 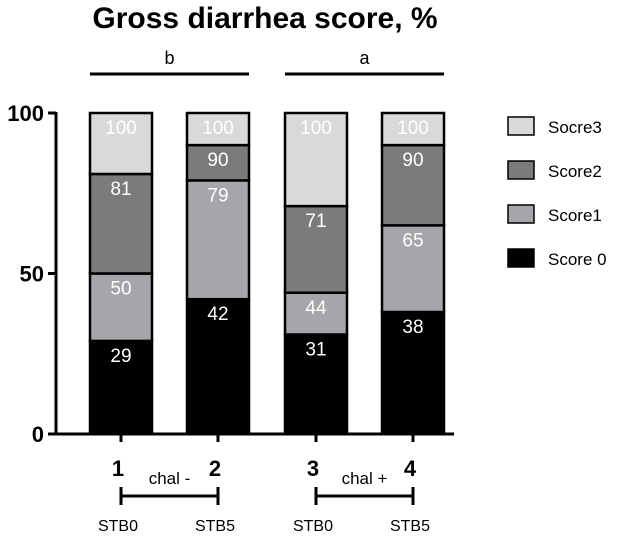 What do you see at coordinates (38, 434) in the screenshot?
I see `y-tick-label: 0` at bounding box center [38, 434].